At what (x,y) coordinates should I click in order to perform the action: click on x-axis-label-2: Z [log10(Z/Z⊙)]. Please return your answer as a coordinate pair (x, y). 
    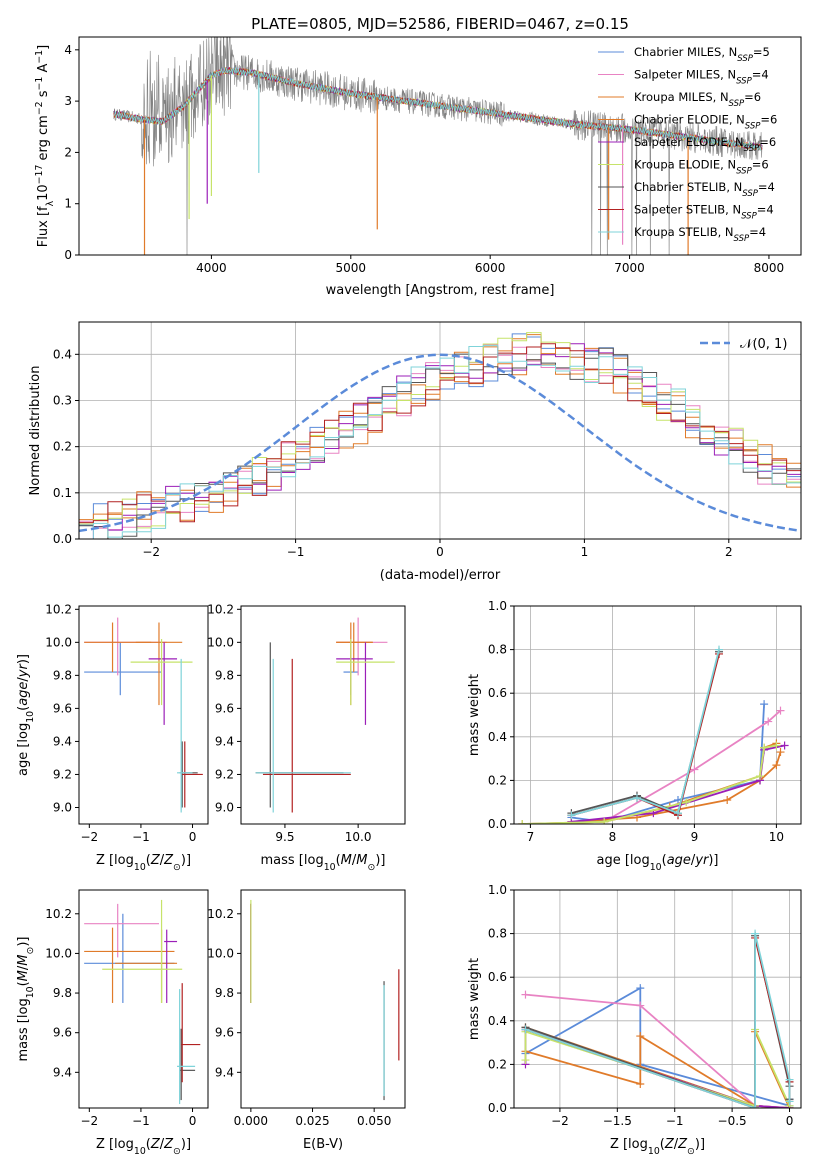
    Looking at the image, I should click on (143, 863).